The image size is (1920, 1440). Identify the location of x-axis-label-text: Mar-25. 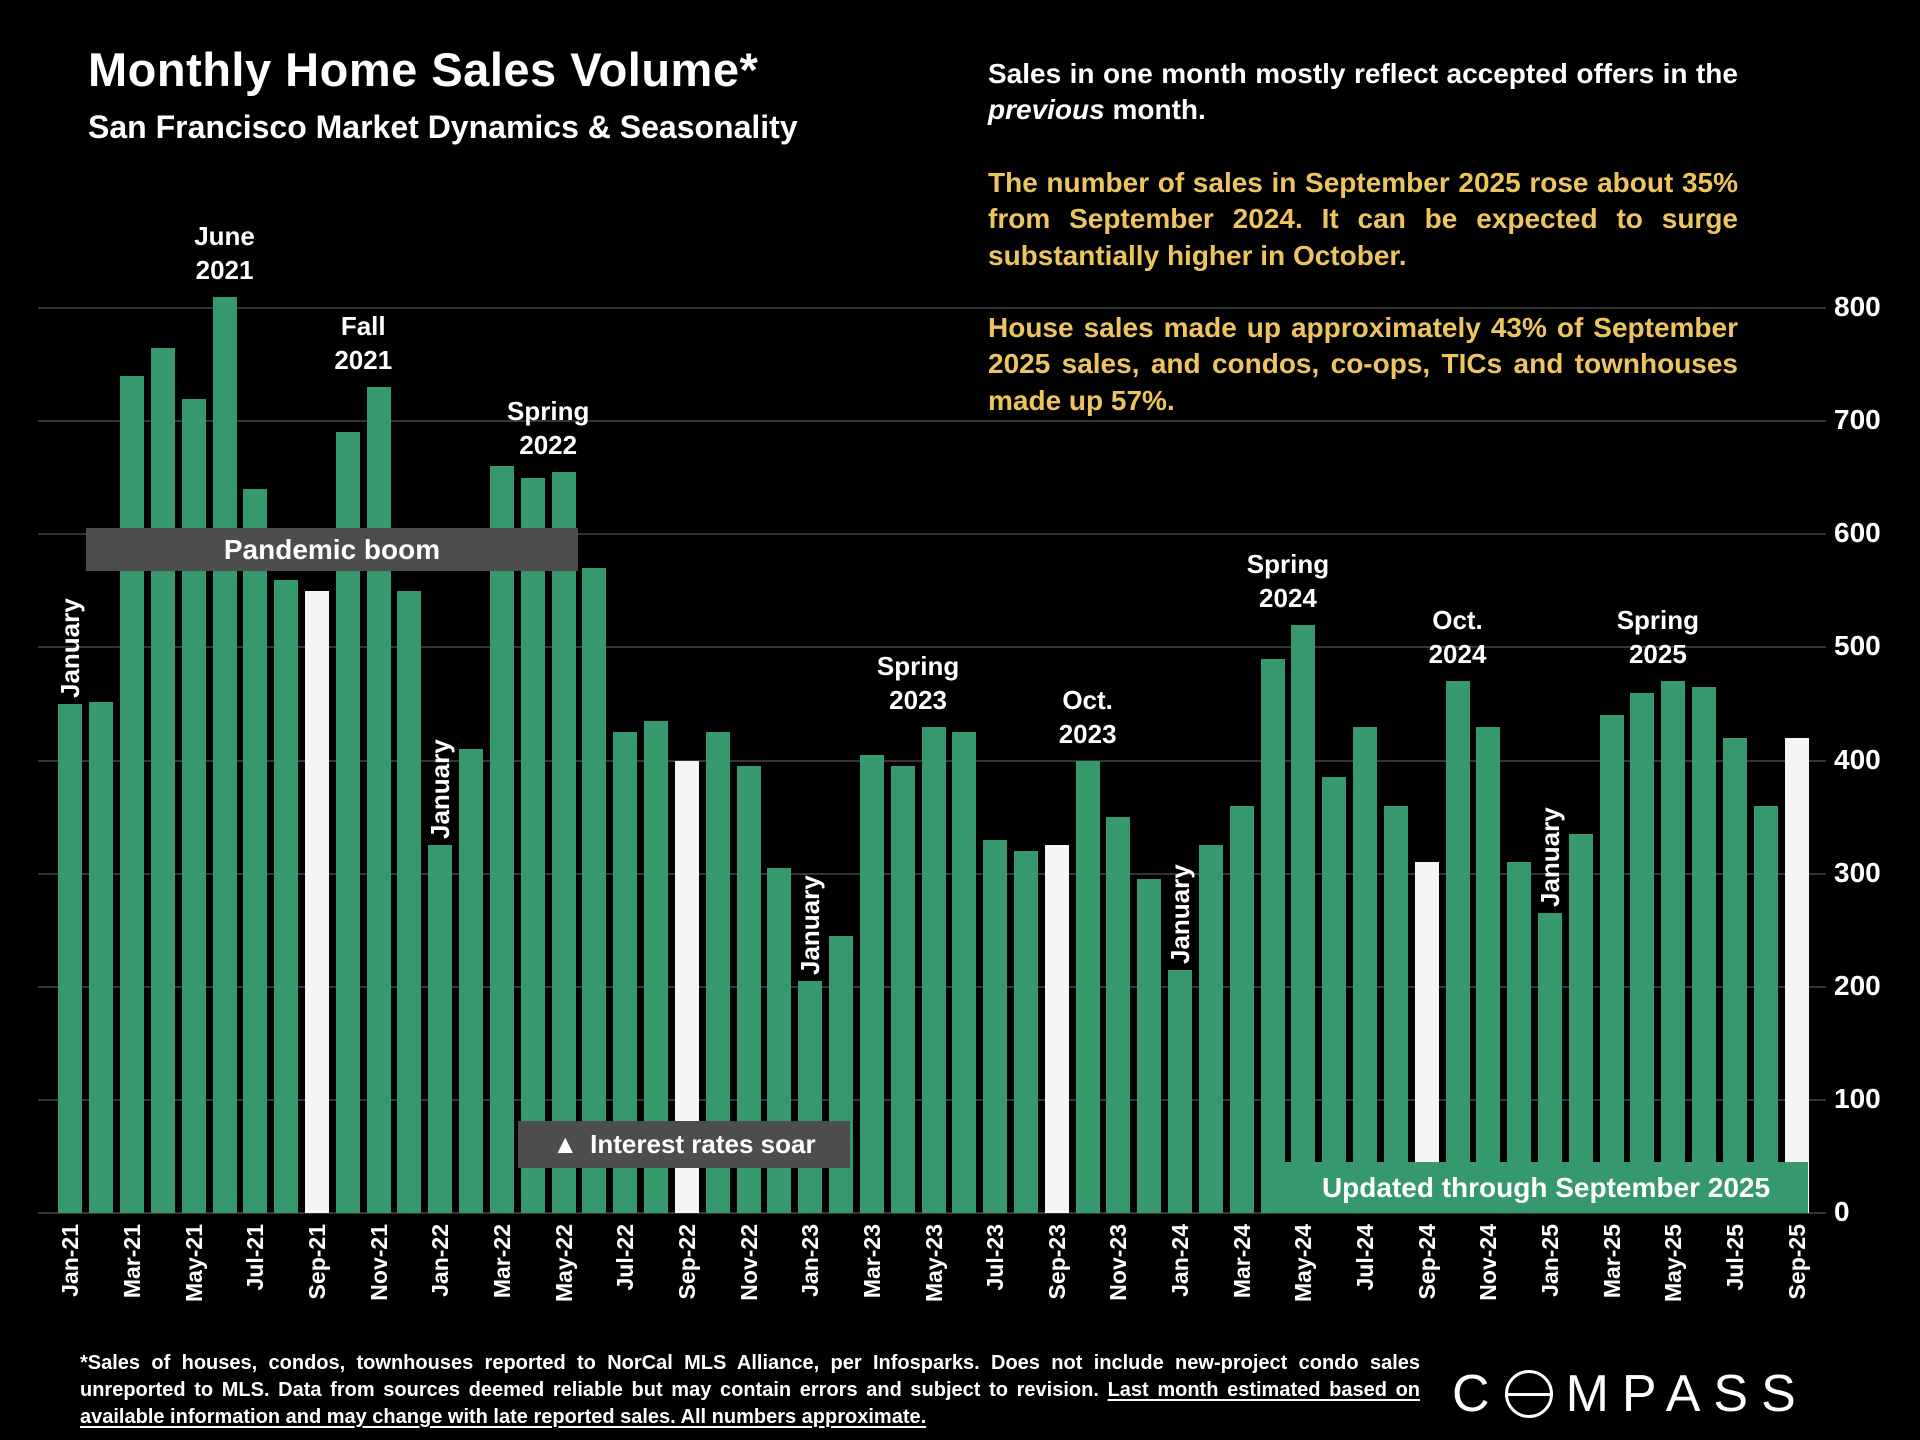
(1611, 1261).